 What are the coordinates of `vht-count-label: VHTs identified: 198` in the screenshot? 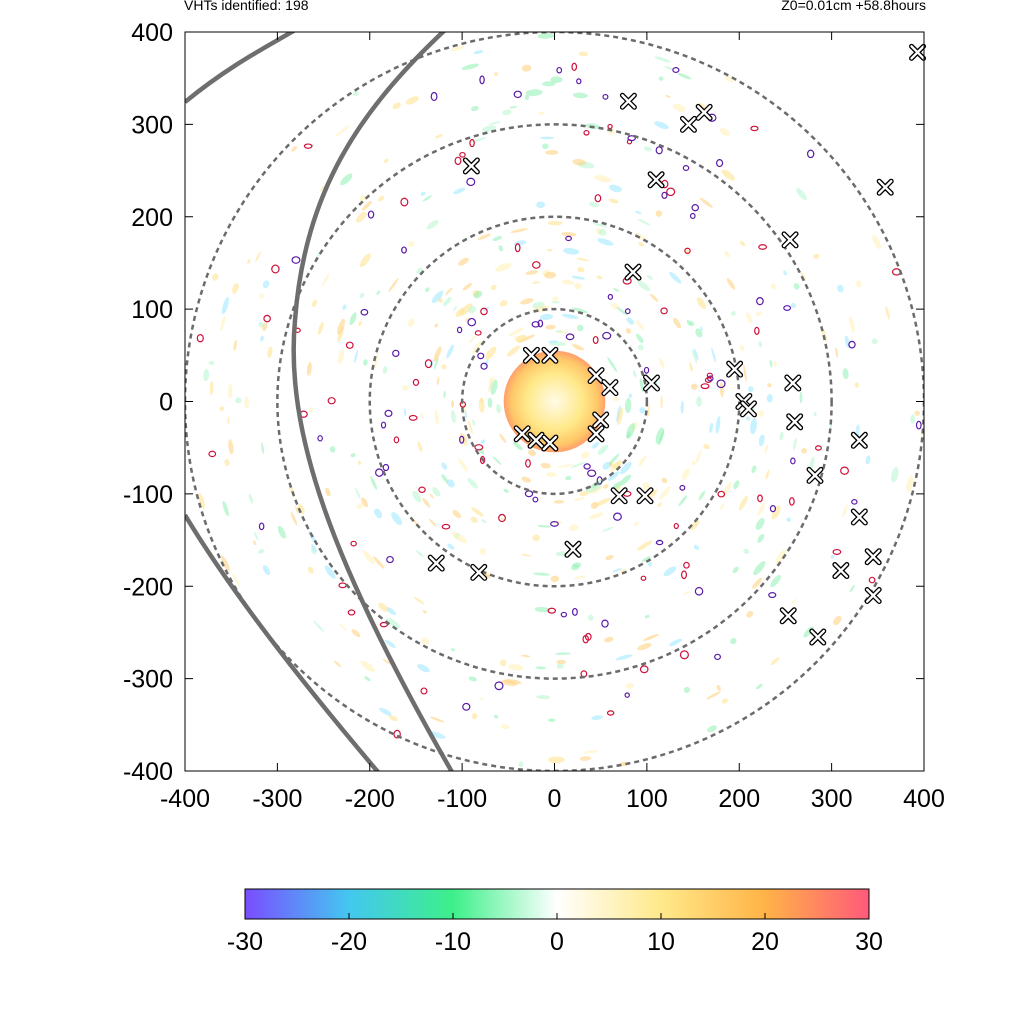 It's located at (246, 6).